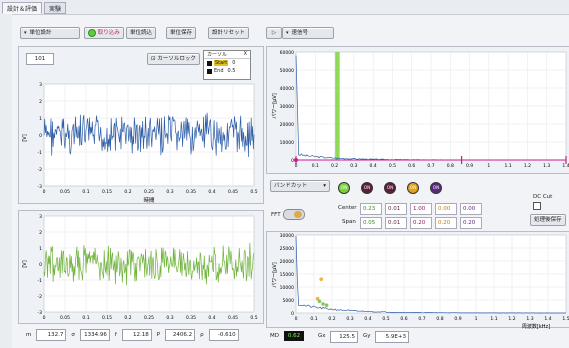 This screenshot has width=569, height=348. Describe the element at coordinates (40, 33) in the screenshot. I see `mode-select-value: 単位設計` at that location.